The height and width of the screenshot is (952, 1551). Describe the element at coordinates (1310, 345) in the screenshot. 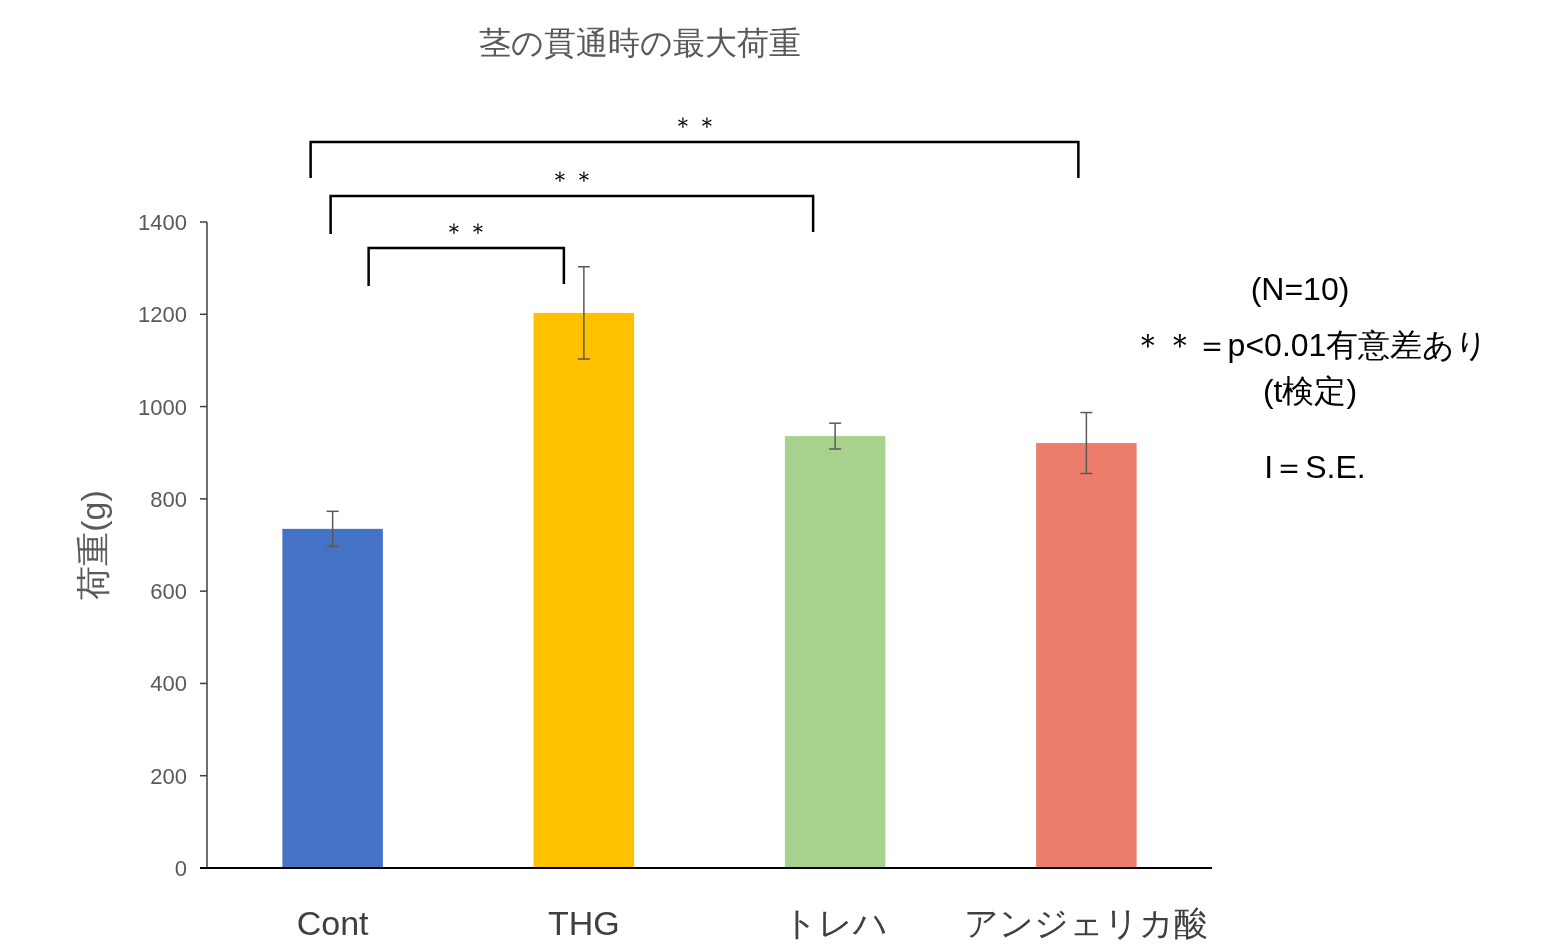

I see `annotation: ＊＊＝p<0.01有意差あり` at that location.